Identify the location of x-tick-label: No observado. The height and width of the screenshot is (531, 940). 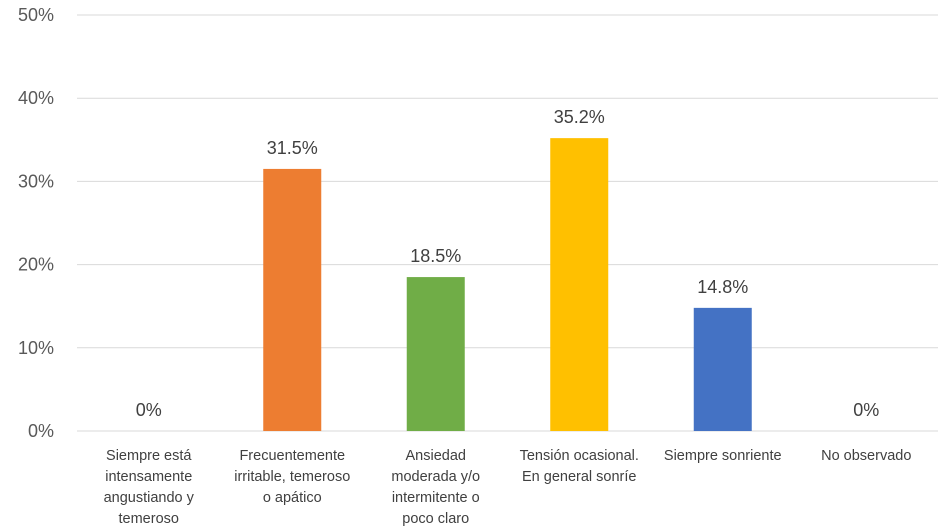
(866, 456).